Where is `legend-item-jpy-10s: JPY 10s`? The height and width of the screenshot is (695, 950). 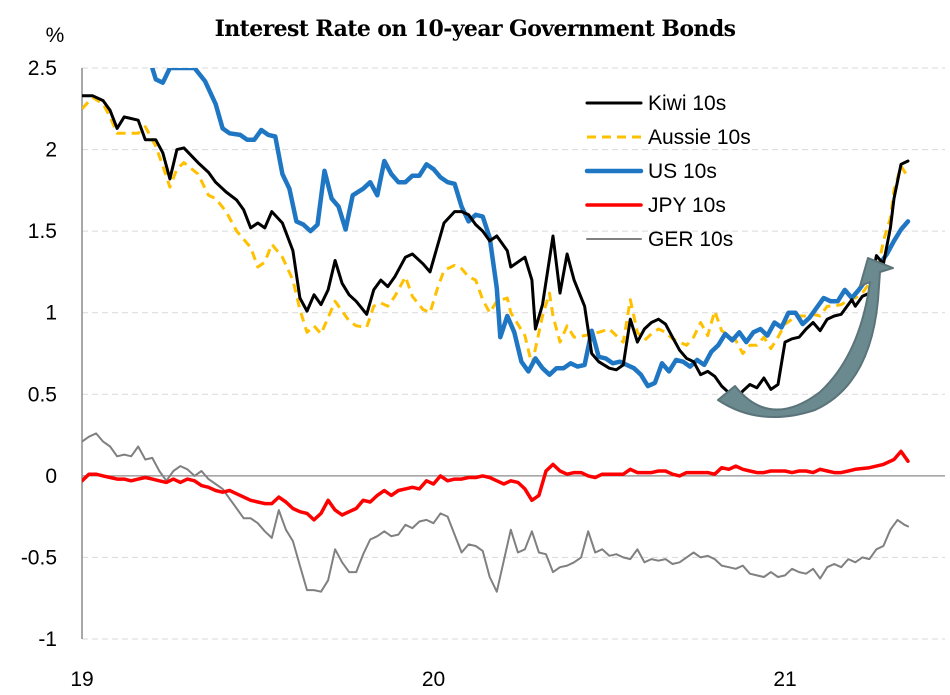
legend-item-jpy-10s: JPY 10s is located at coordinates (655, 205).